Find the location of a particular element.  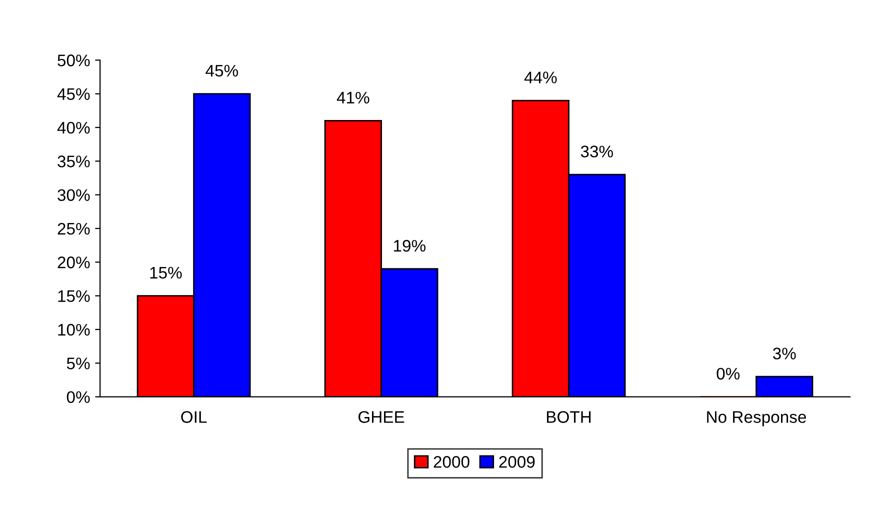

y-tick-label: 5% is located at coordinates (78, 364).